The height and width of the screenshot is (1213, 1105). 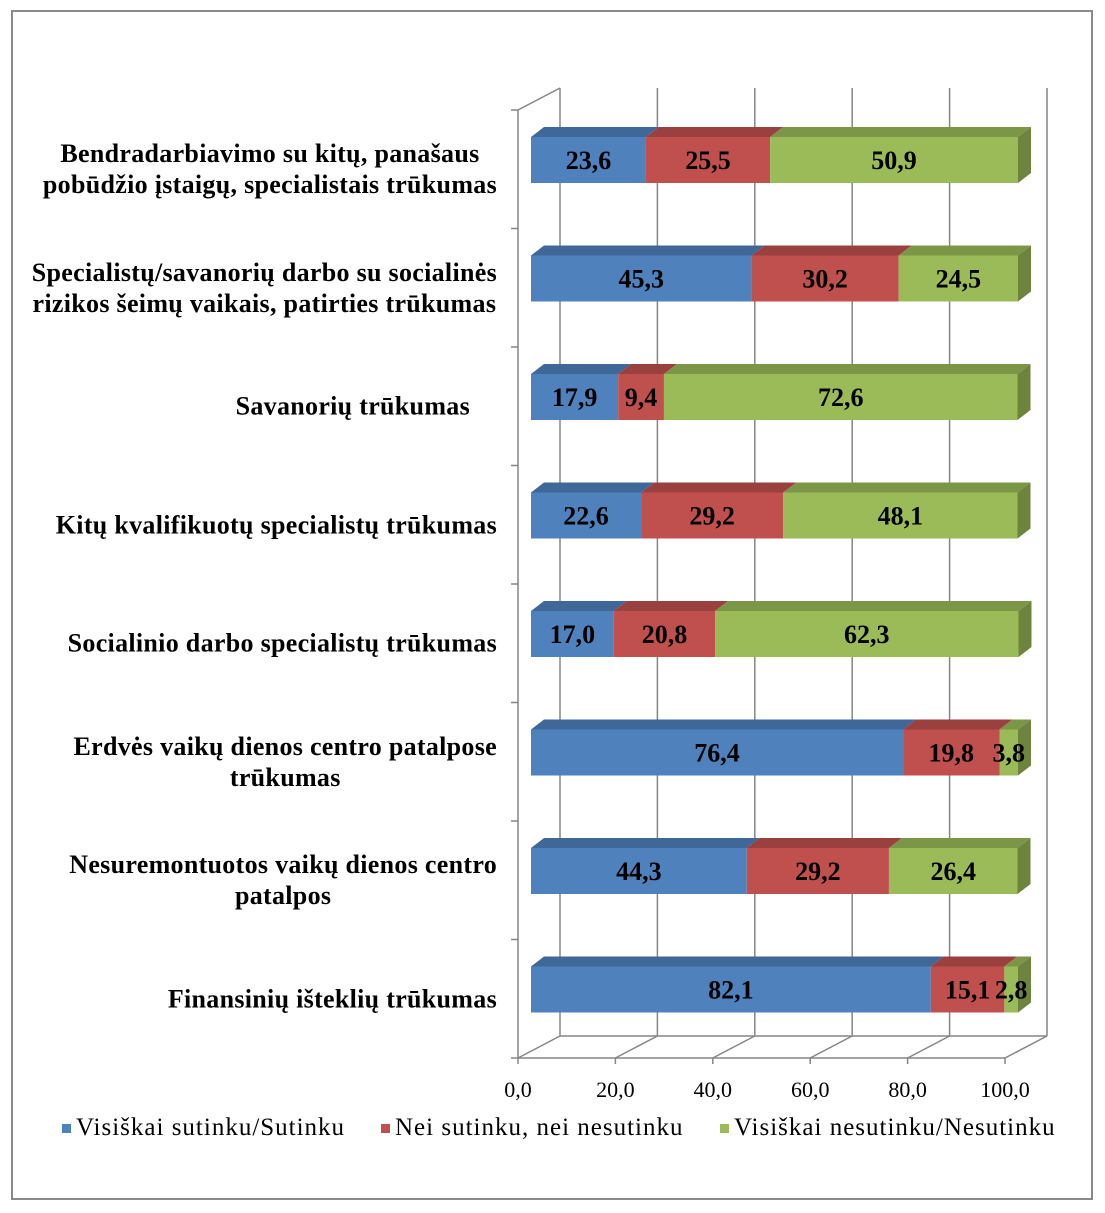 I want to click on legend-swatch-neutral, so click(x=385, y=1128).